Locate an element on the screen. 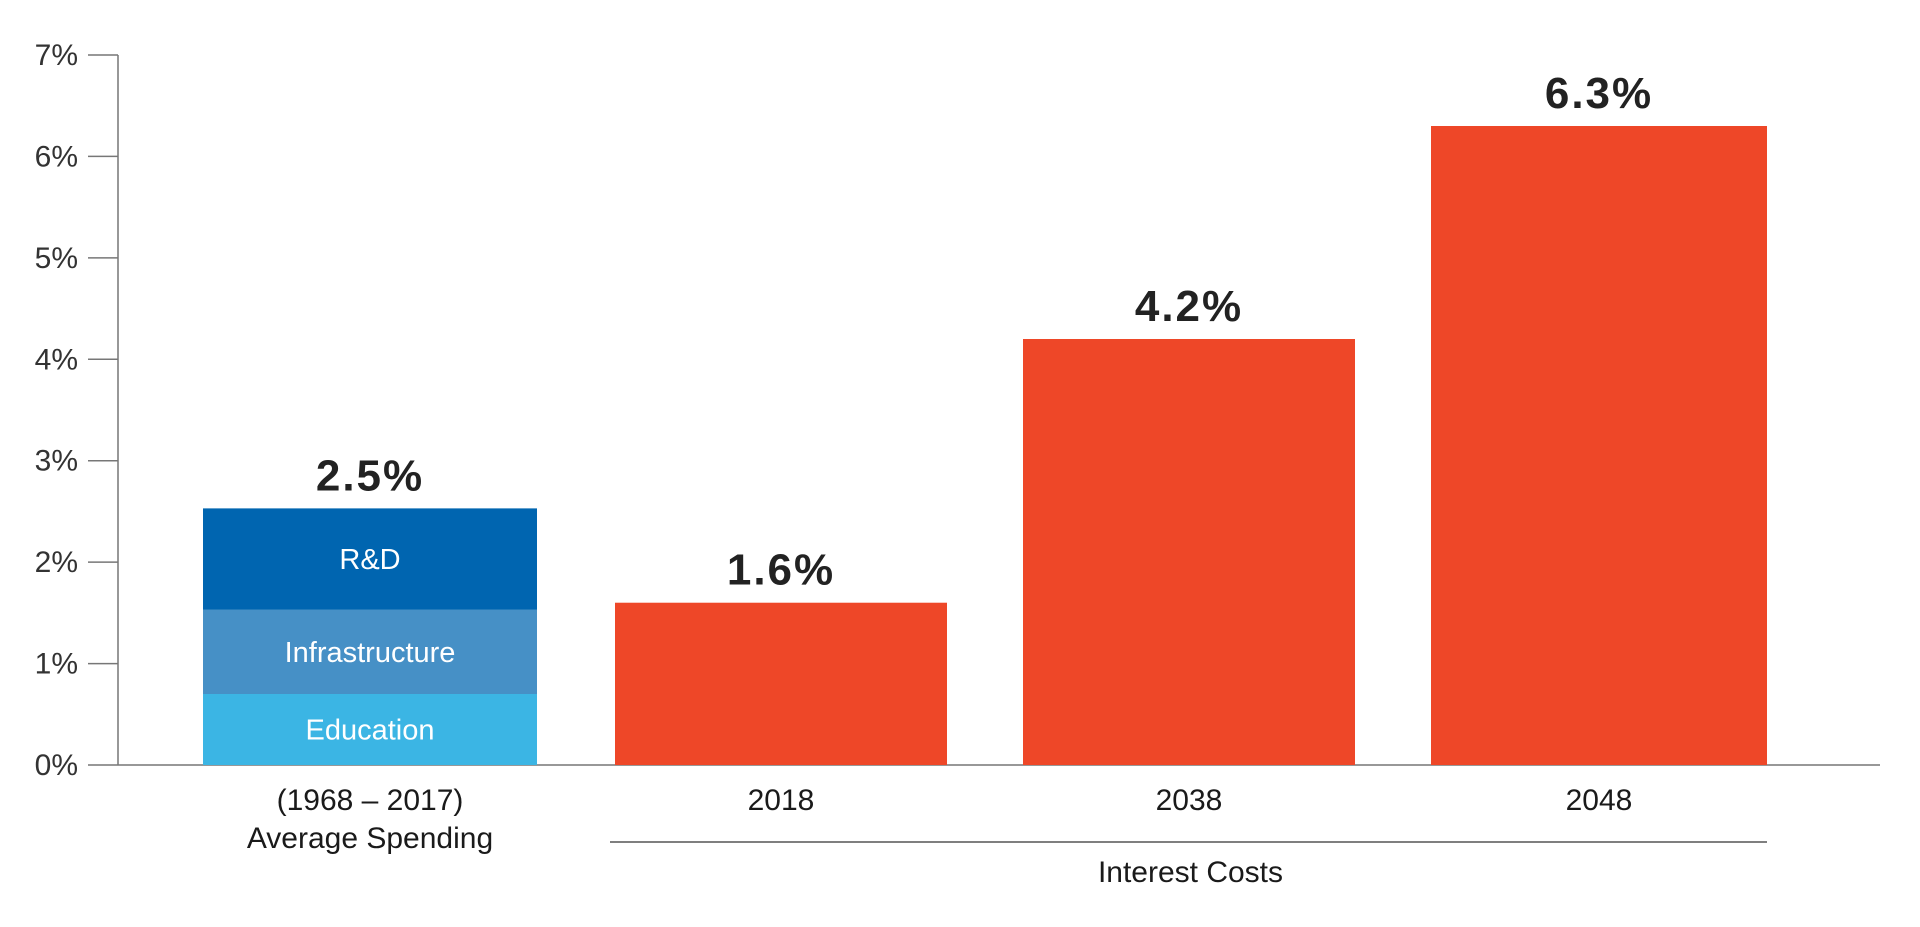 Image resolution: width=1920 pixels, height=927 pixels. y-tick-label: 7% is located at coordinates (56, 55).